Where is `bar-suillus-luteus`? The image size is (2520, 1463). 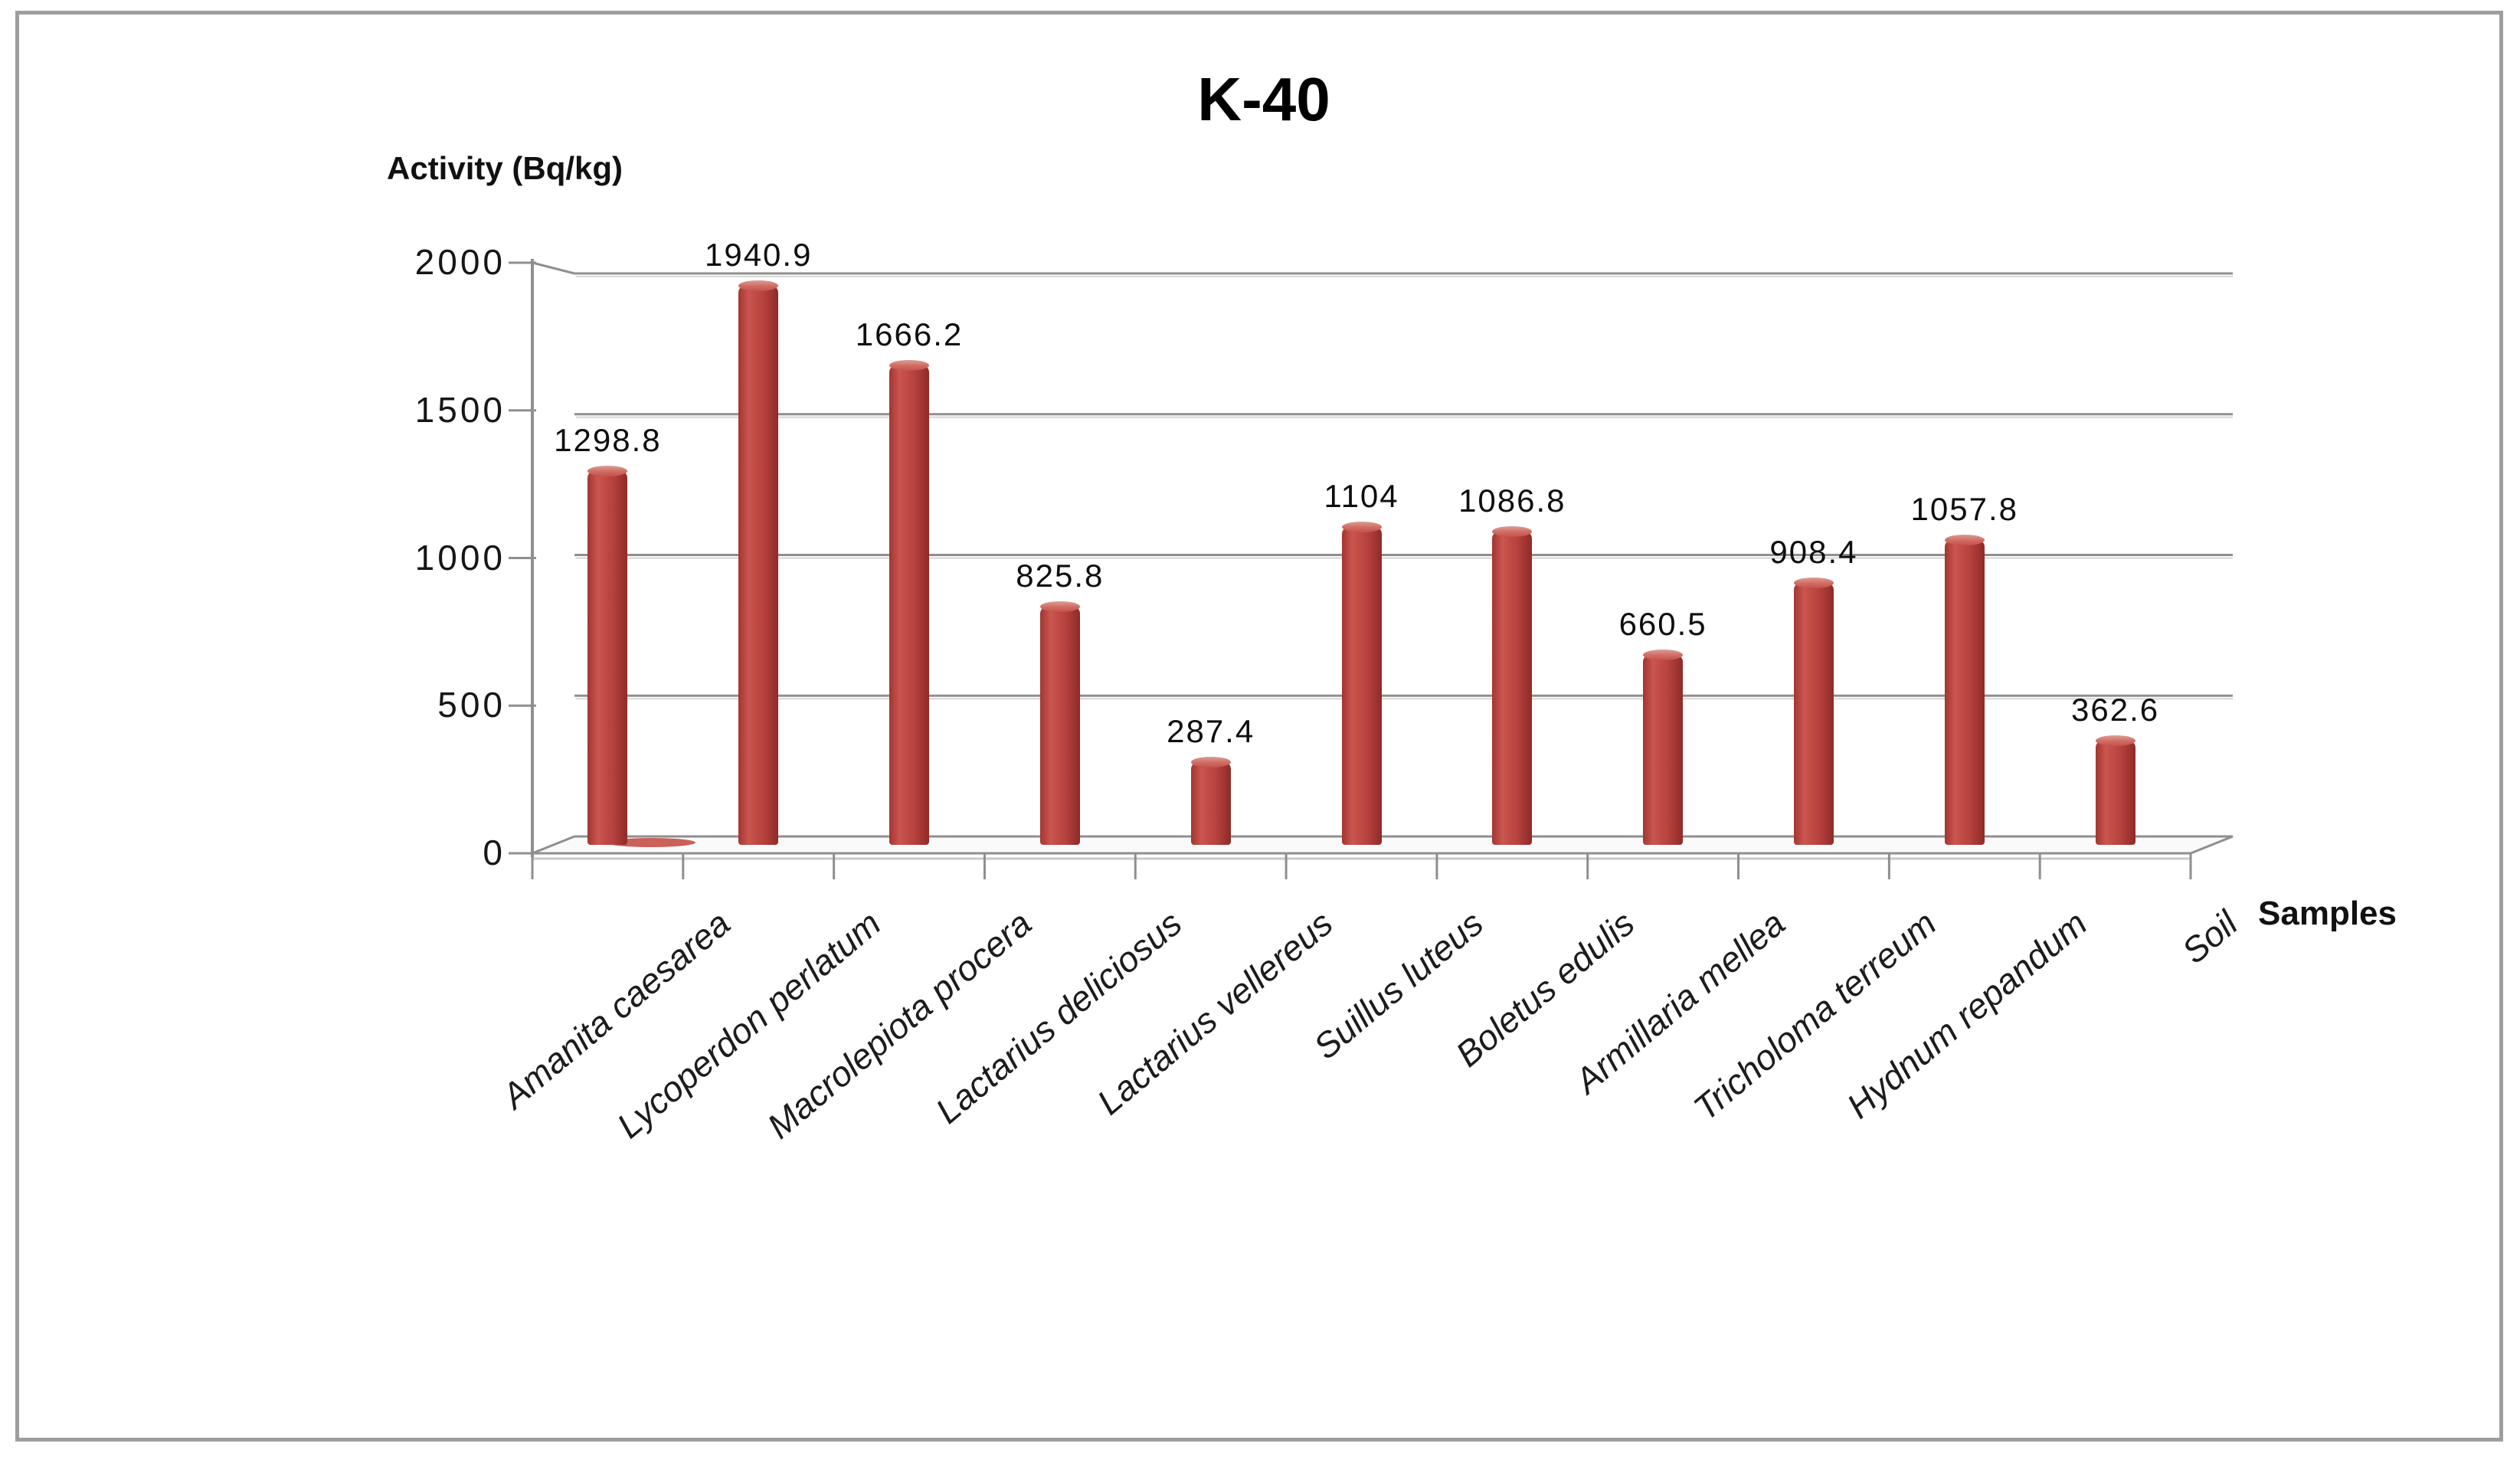
bar-suillus-luteus is located at coordinates (1361, 683).